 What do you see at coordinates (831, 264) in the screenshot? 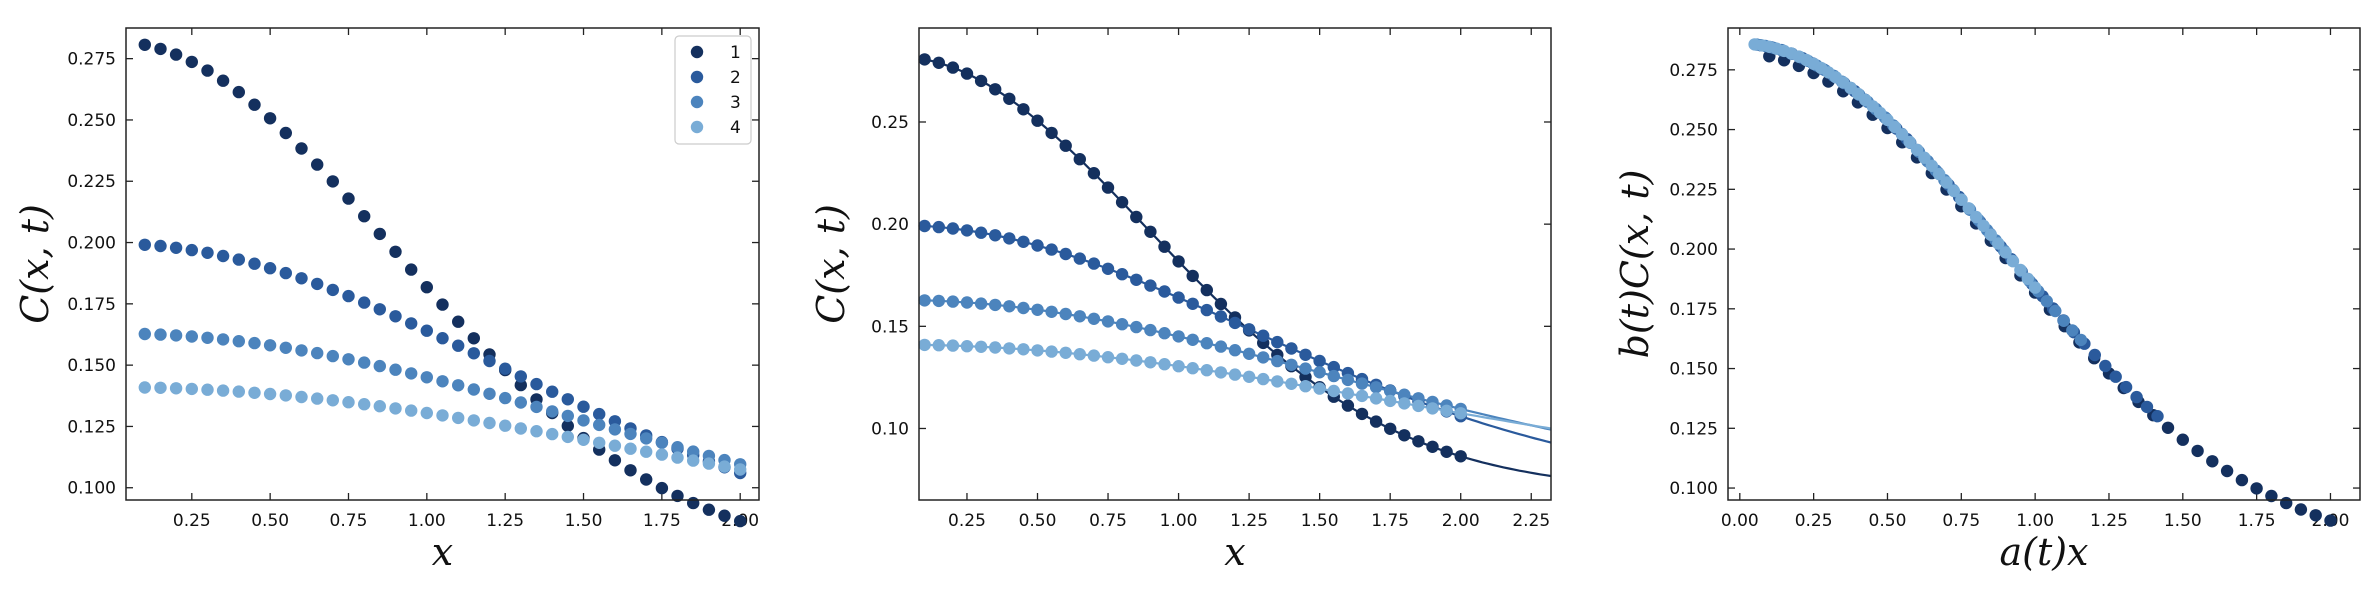
I see `y-axis-label: C(x, t)` at bounding box center [831, 264].